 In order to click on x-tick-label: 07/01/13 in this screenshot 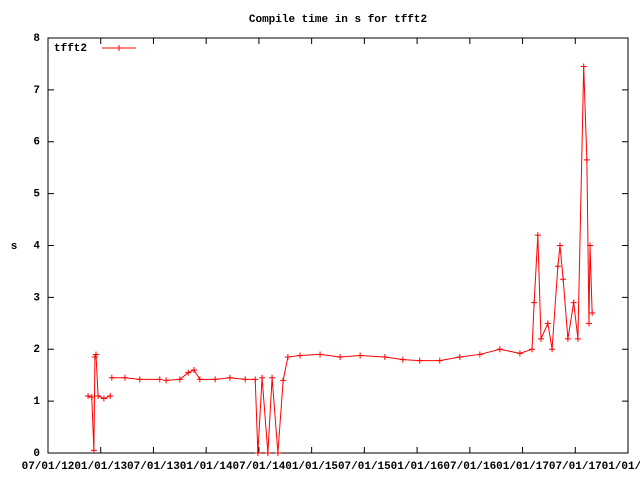, I will do `click(153, 467)`.